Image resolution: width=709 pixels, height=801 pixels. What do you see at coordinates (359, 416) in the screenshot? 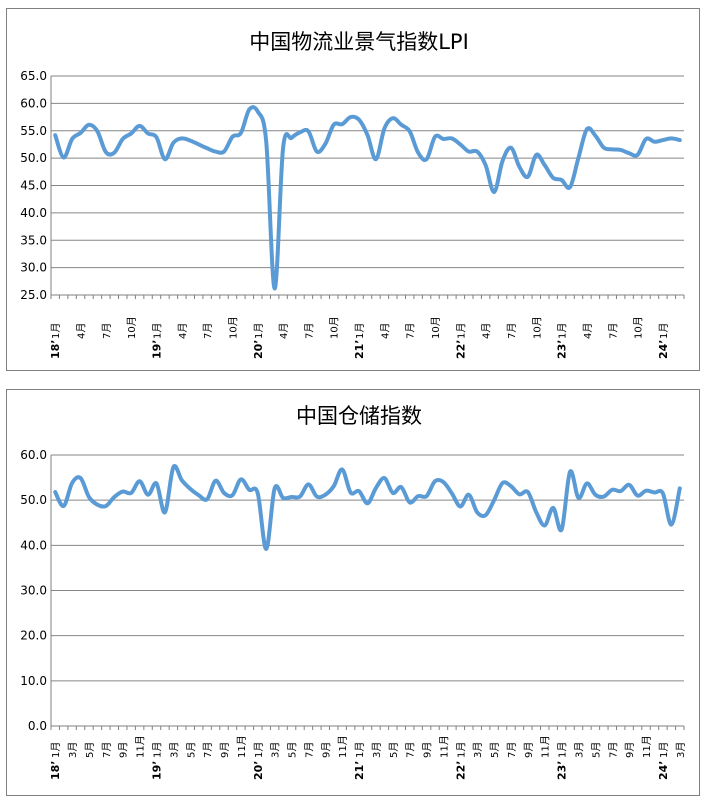
I see `warehouse-chart-title: 中国仓储指数` at bounding box center [359, 416].